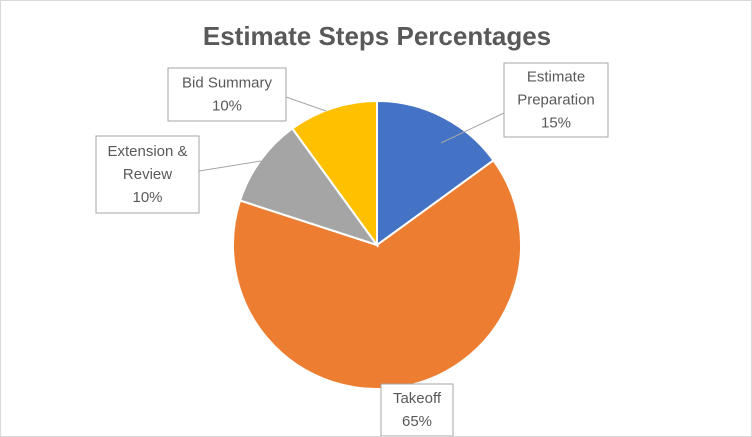 The height and width of the screenshot is (437, 752). I want to click on data-label-category: Preparation, so click(556, 100).